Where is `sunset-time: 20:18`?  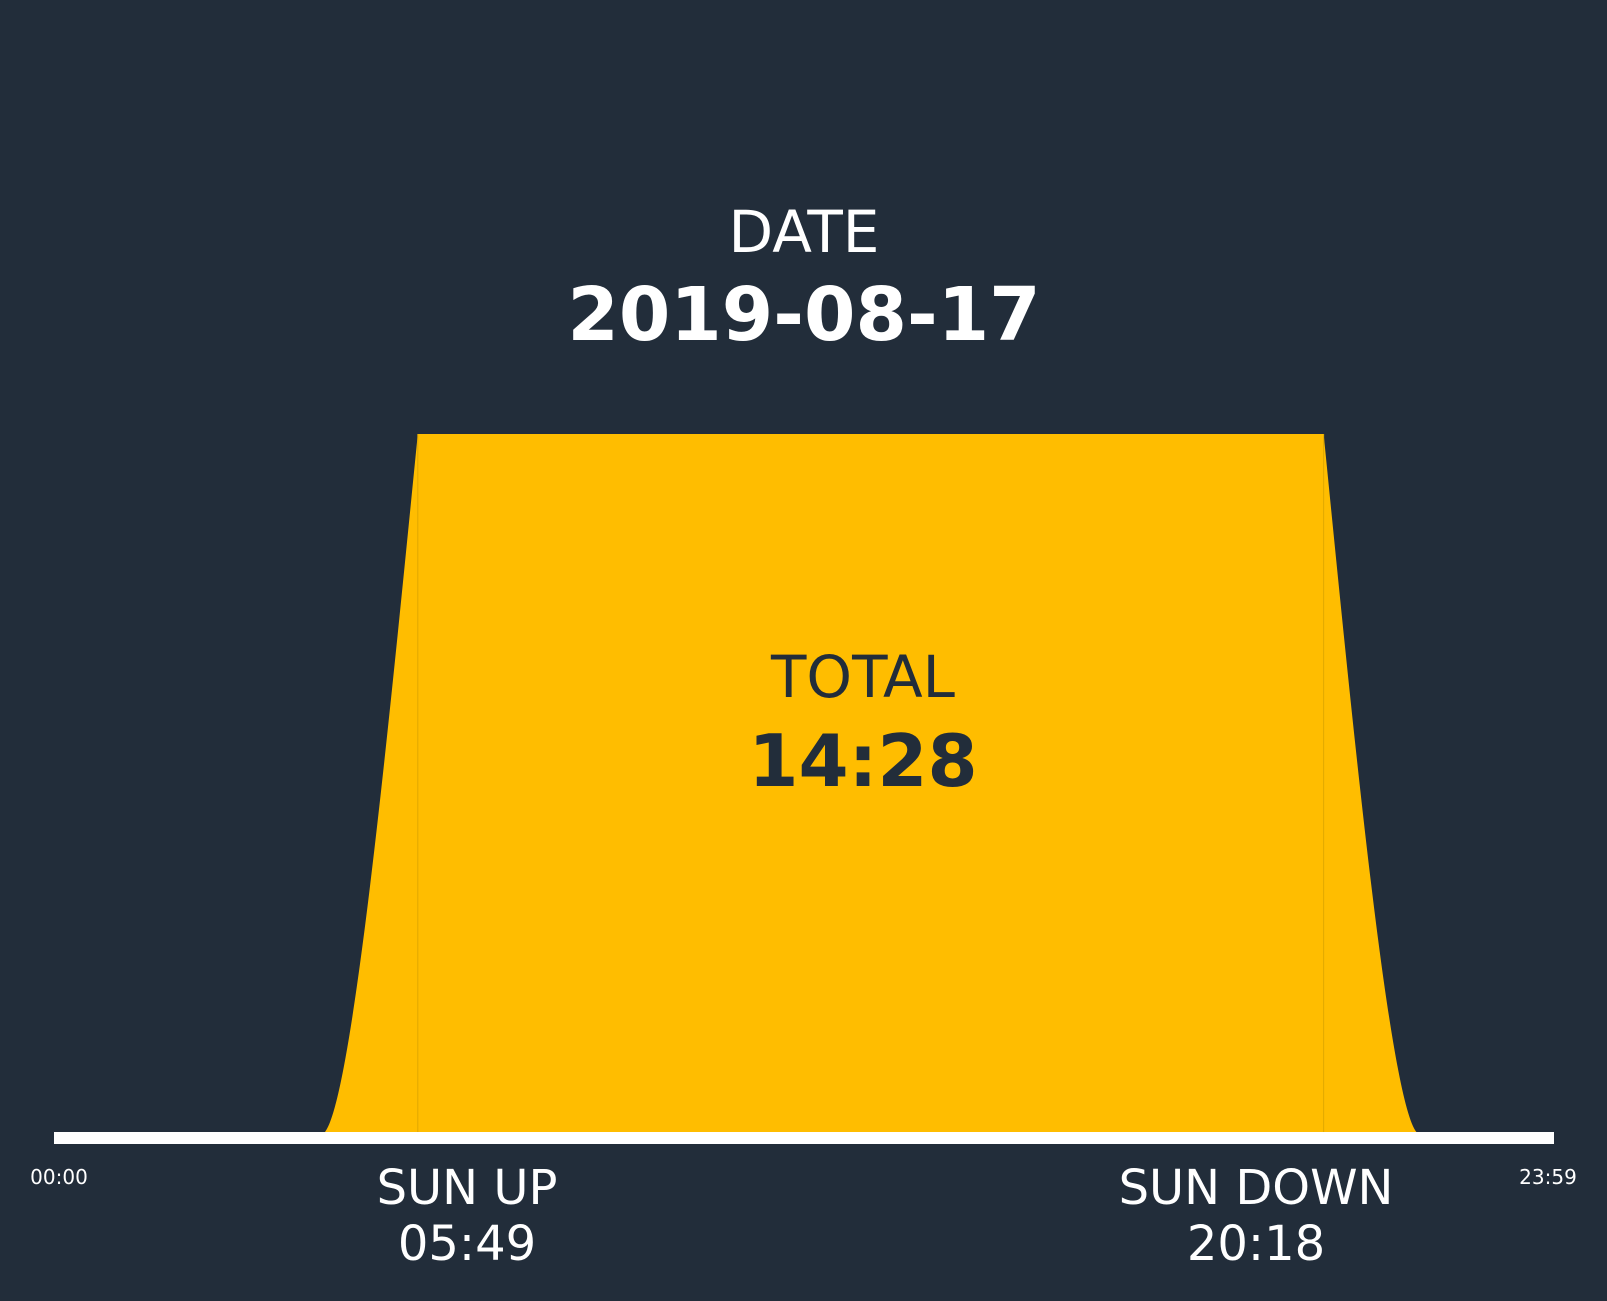 sunset-time: 20:18 is located at coordinates (1256, 1244).